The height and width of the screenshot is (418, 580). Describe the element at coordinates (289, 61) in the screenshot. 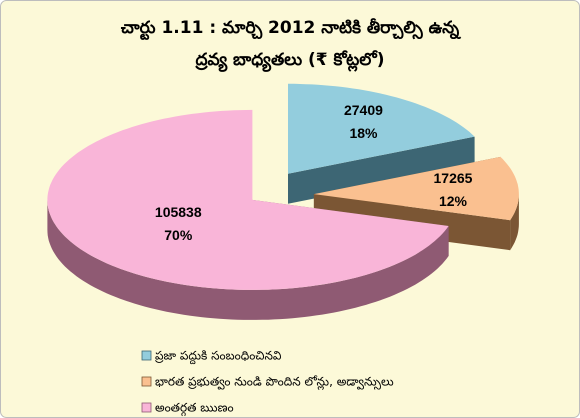

I see `chart-title: ద్రవ్య బాధ్యతలు (₹ కోట్లలో)` at that location.